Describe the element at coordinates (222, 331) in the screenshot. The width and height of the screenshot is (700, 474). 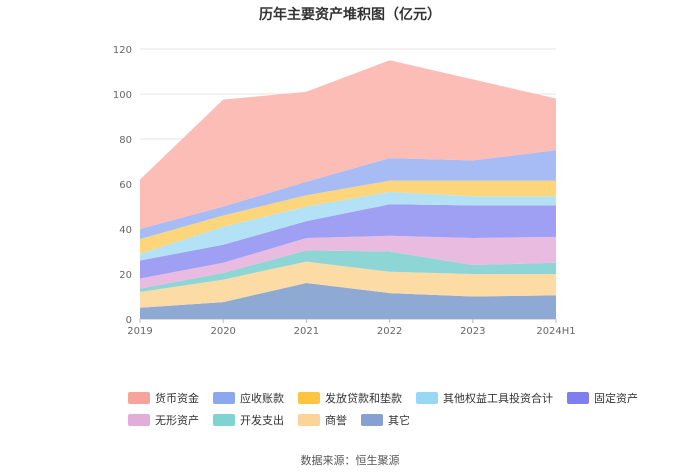
I see `x-tick-label: 2020` at that location.